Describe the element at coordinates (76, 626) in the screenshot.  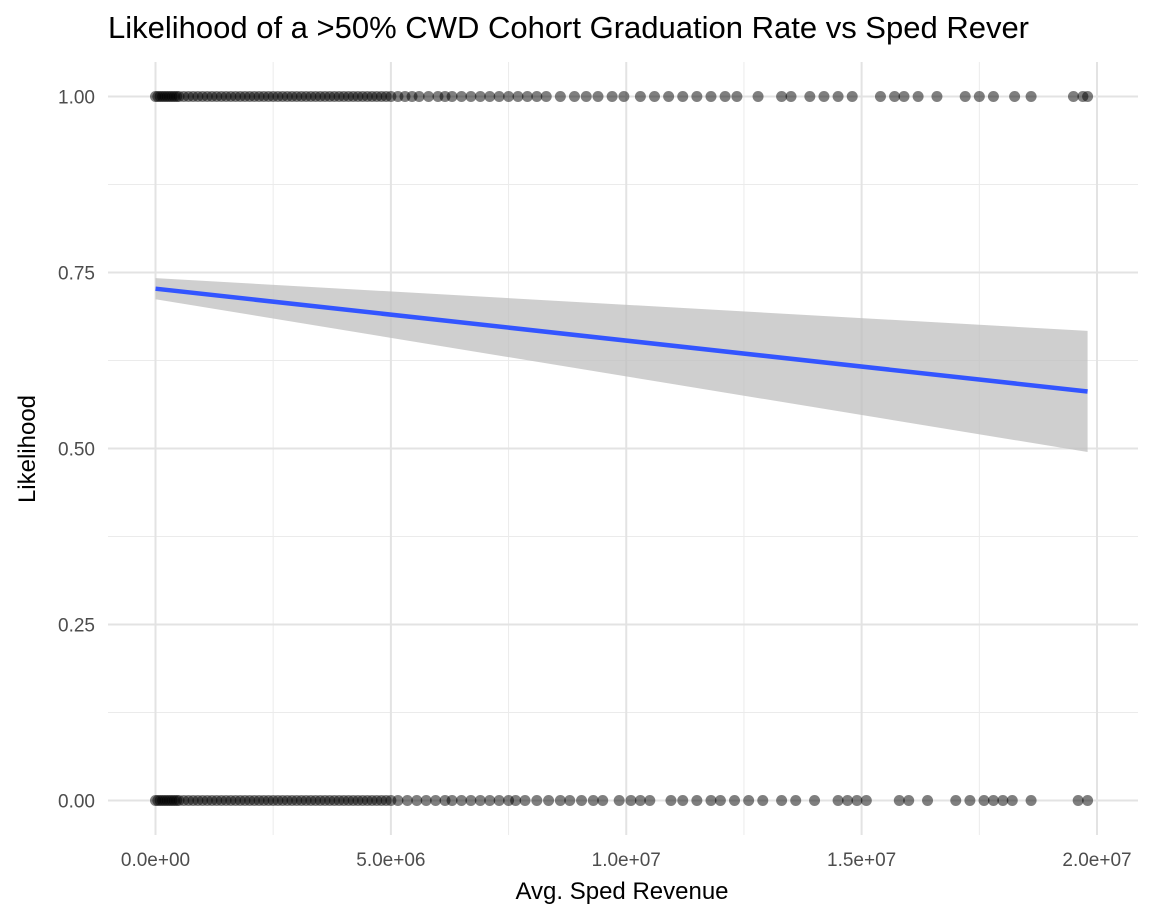
I see `y-tick-label: 0.25` at that location.